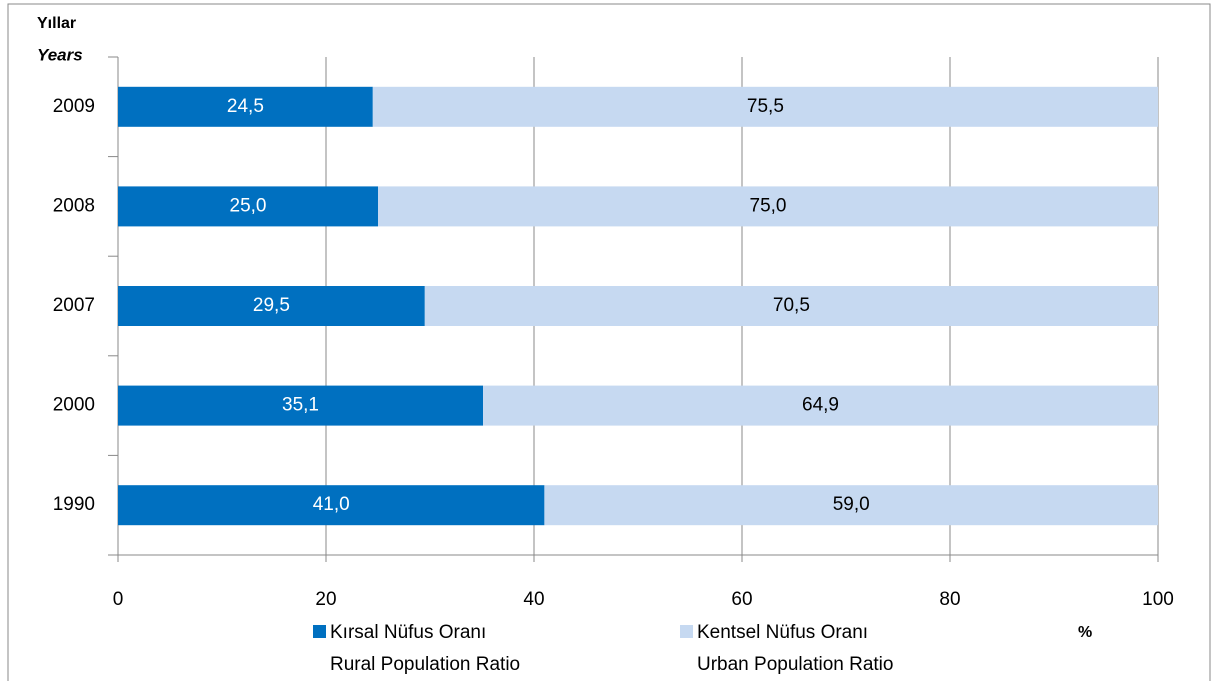 The height and width of the screenshot is (681, 1218). Describe the element at coordinates (74, 205) in the screenshot. I see `y-tick-label: 2008` at that location.